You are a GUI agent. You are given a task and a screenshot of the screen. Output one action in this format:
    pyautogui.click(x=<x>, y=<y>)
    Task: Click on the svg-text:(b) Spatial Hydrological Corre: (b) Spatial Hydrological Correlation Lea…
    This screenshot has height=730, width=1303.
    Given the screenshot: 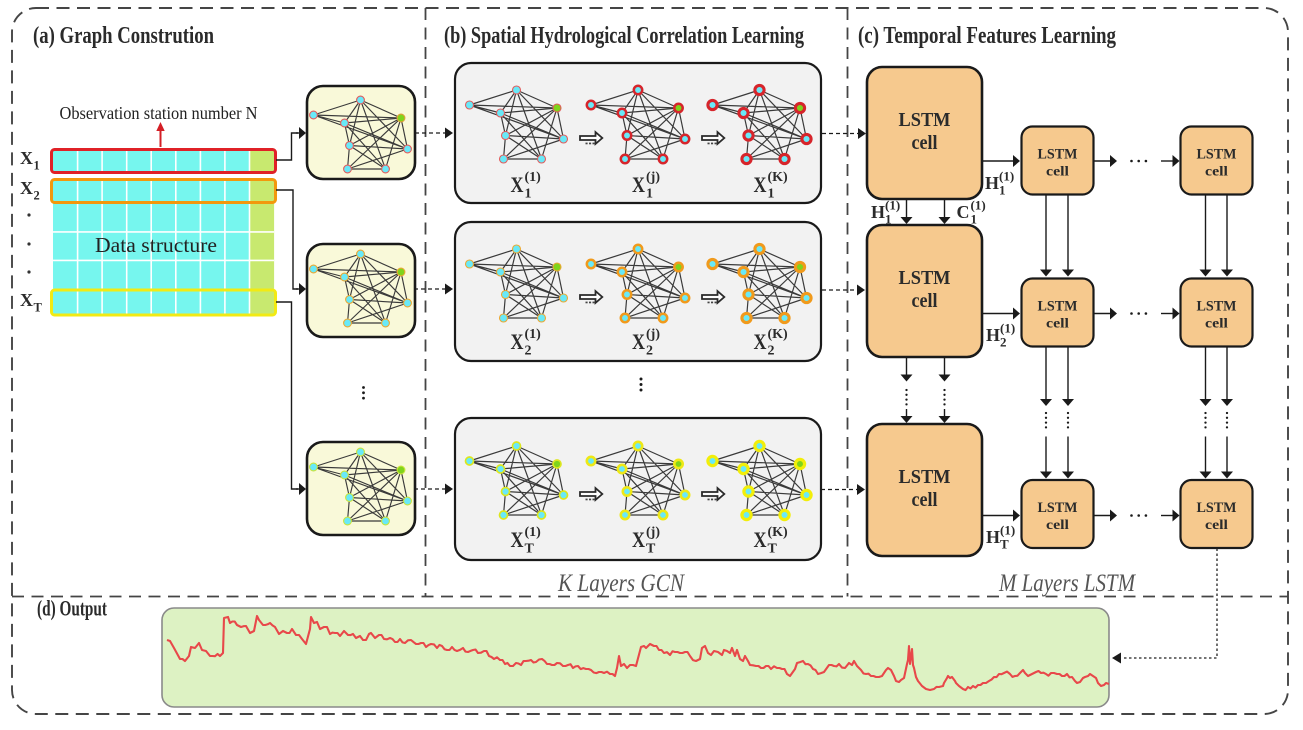 What is the action you would take?
    pyautogui.click(x=624, y=36)
    